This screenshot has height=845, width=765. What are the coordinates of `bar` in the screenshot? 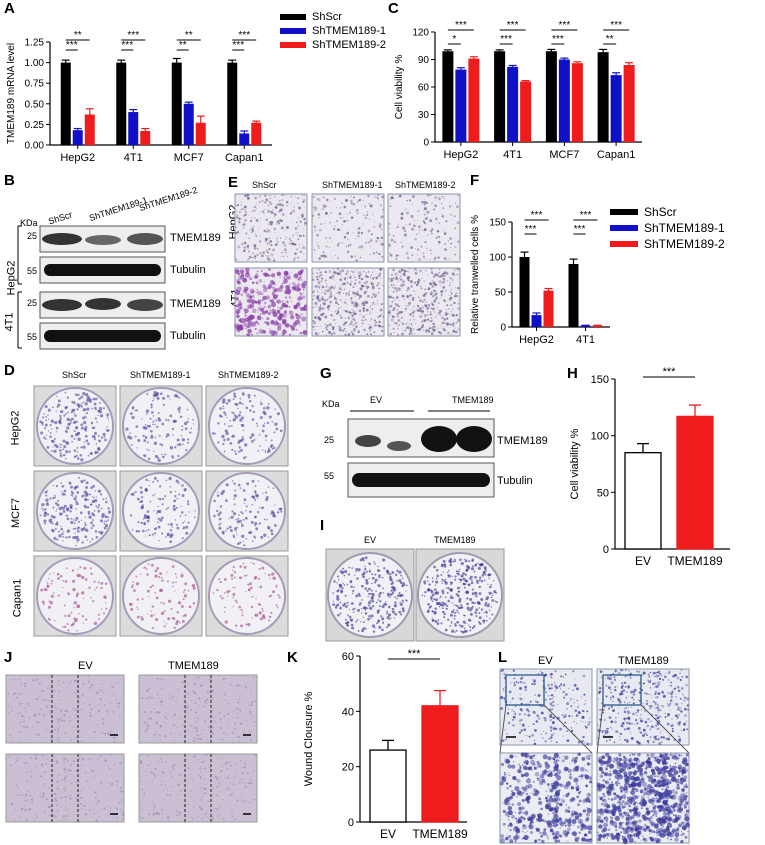 It's located at (244, 139).